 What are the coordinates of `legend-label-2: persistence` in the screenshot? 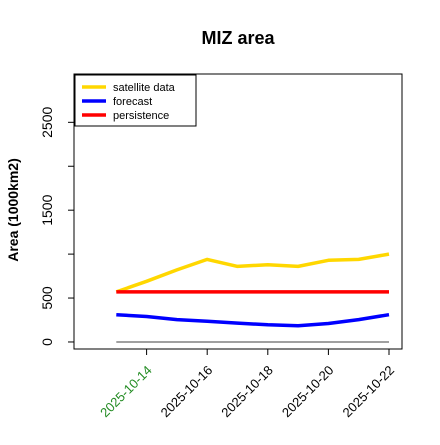 It's located at (141, 116).